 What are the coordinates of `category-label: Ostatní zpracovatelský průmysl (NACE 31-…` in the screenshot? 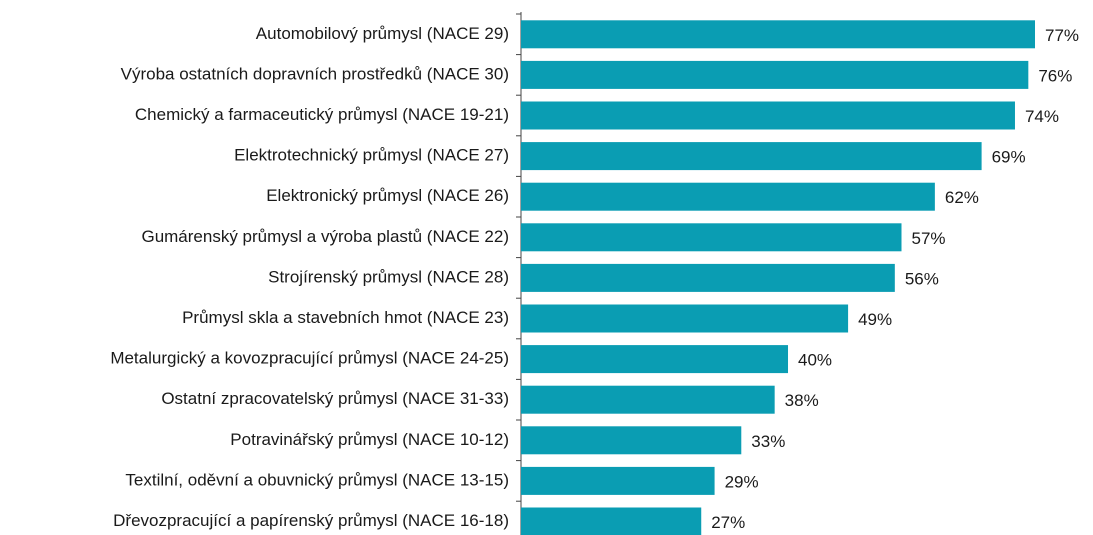 It's located at (335, 398).